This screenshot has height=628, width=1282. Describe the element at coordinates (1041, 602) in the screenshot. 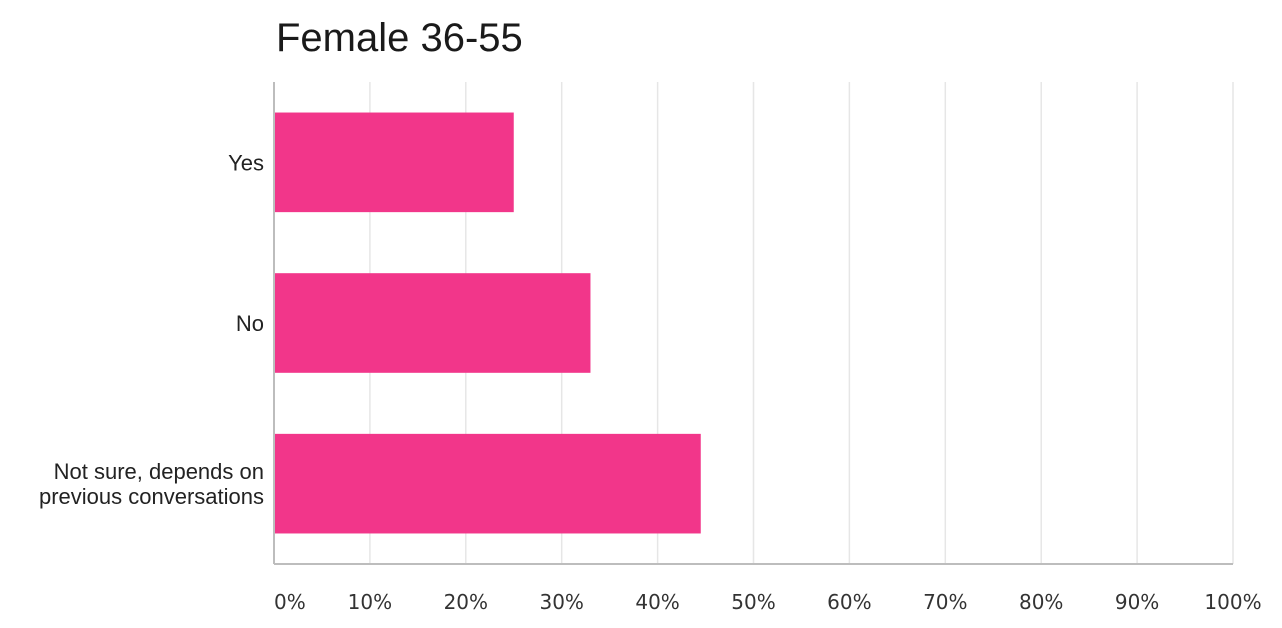

I see `x-tick-label: 80%` at that location.